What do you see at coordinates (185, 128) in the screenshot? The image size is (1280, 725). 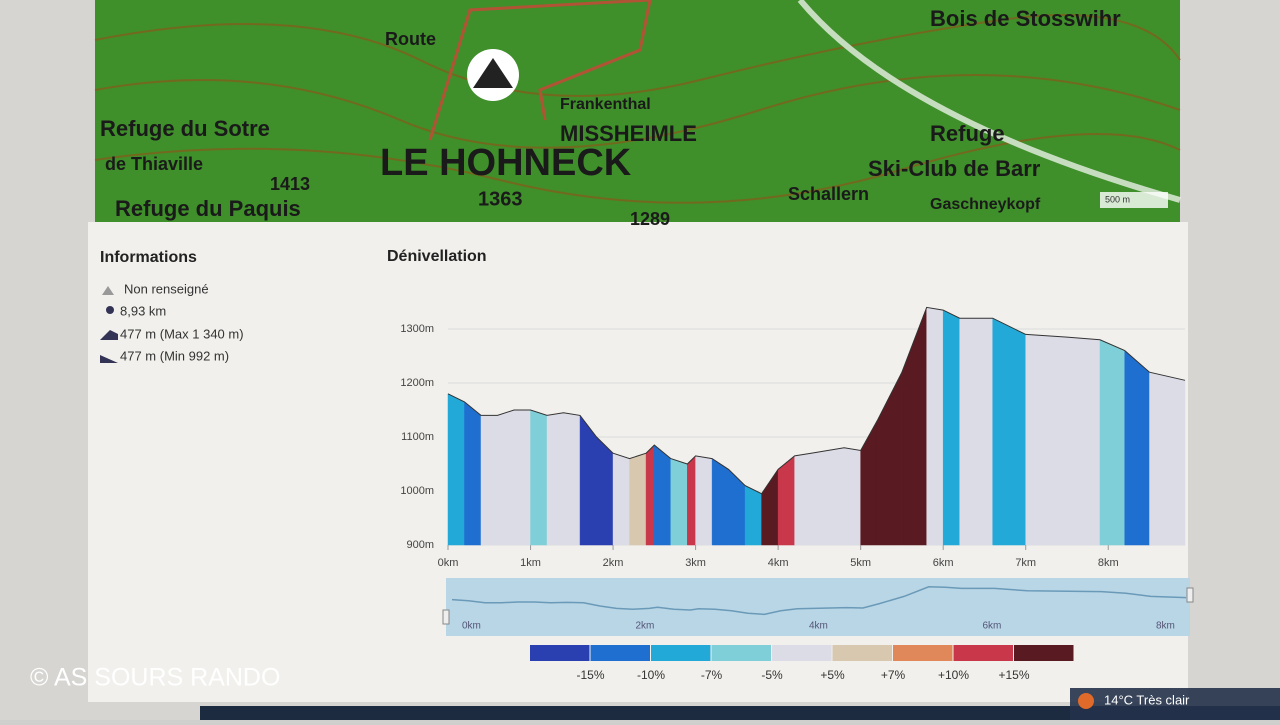 I see `map-label: Refuge du Sotre` at bounding box center [185, 128].